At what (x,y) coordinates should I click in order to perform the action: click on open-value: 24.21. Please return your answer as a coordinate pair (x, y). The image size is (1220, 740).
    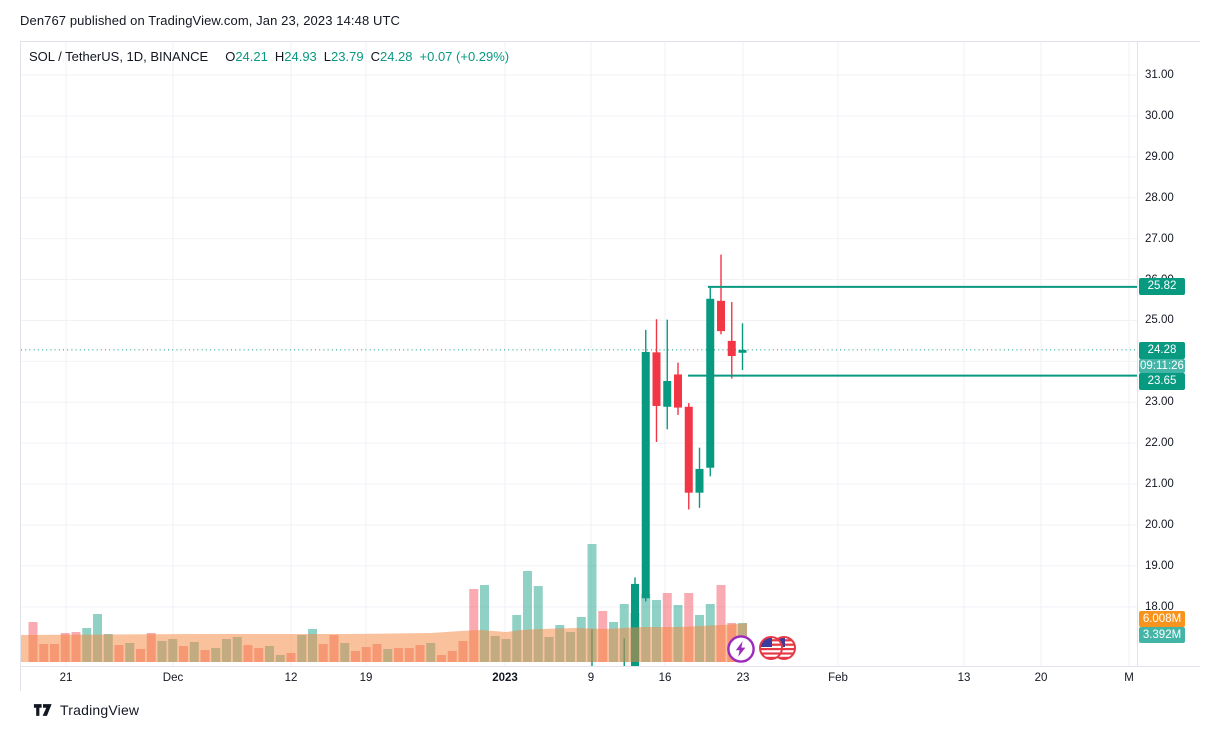
    Looking at the image, I should click on (251, 56).